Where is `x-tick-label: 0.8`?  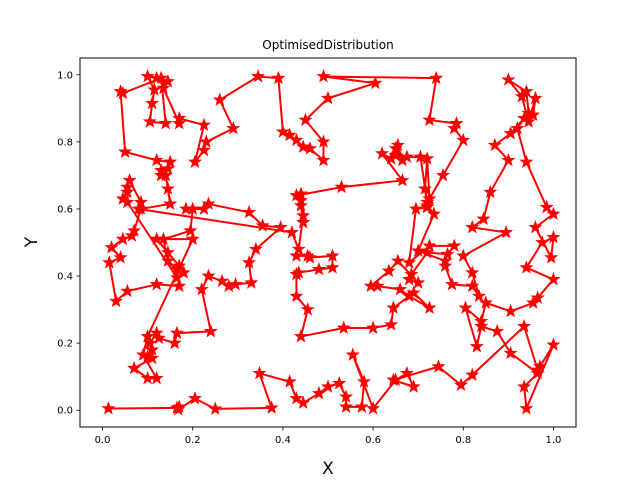 x-tick-label: 0.8 is located at coordinates (463, 440).